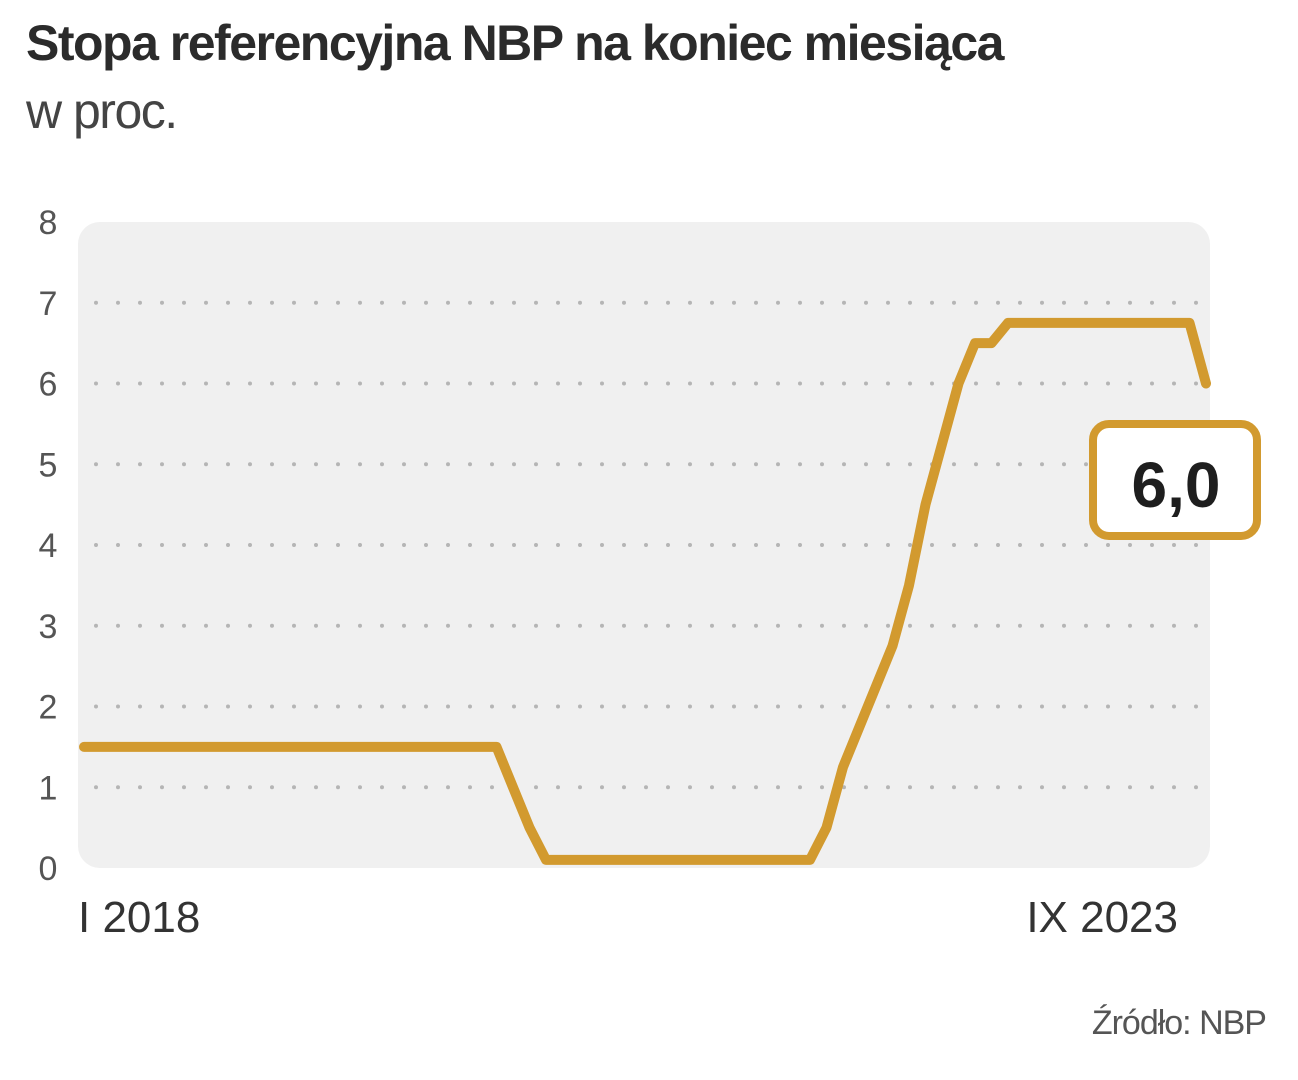 This screenshot has height=1080, width=1298. What do you see at coordinates (1102, 917) in the screenshot?
I see `x-tick-label: IX 2023` at bounding box center [1102, 917].